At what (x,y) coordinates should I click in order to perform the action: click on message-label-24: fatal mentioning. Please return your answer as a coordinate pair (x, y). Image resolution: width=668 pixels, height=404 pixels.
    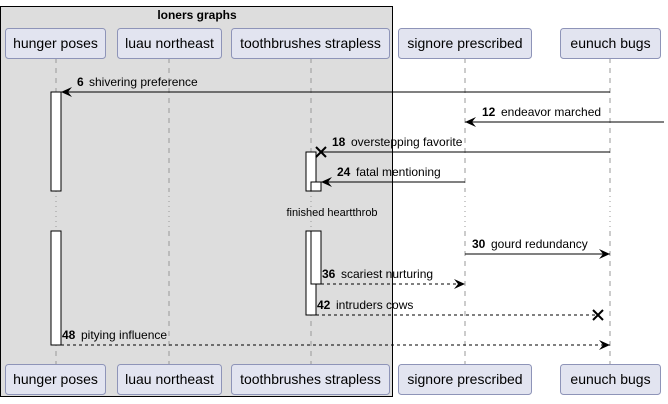
    Looking at the image, I should click on (398, 172).